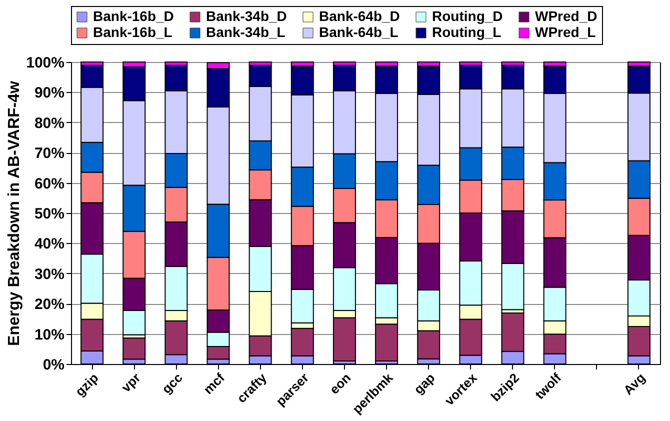  I want to click on legend-label: WPred_D, so click(566, 16).